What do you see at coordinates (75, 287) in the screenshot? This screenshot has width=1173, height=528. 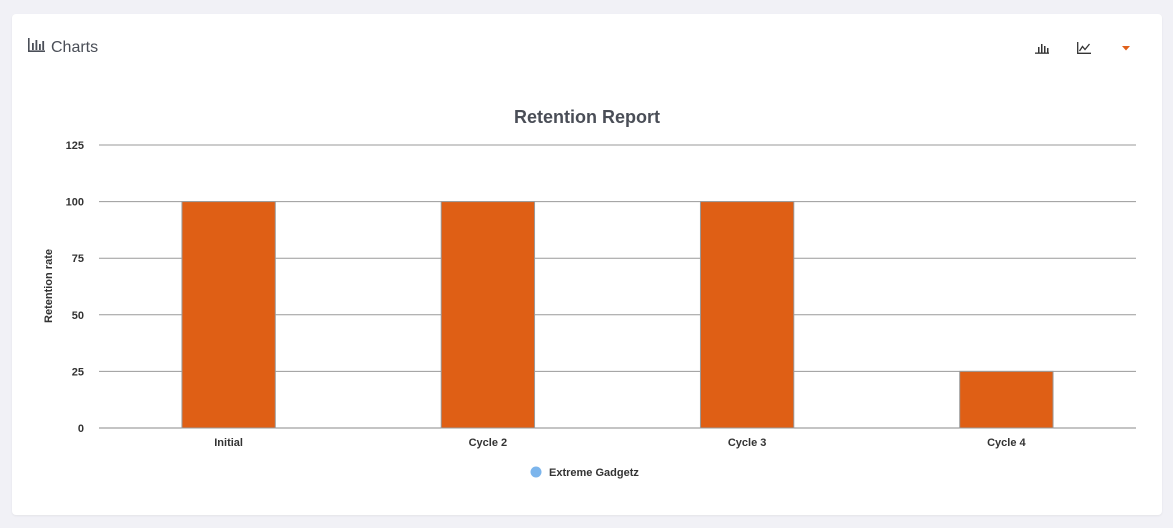 I see `y-axis-ticks: 0 25 50 75 100 125` at bounding box center [75, 287].